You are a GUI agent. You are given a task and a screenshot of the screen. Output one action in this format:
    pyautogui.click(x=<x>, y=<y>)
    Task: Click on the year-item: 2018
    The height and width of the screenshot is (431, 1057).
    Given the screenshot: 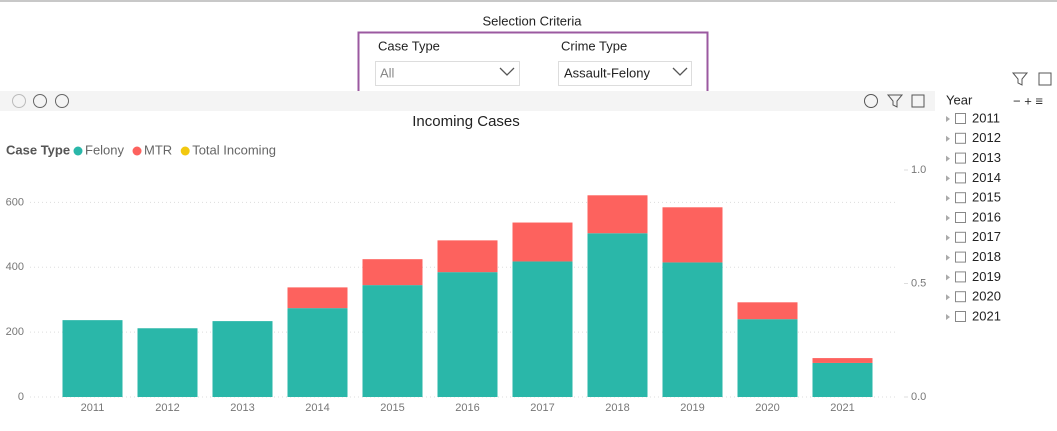 What is the action you would take?
    pyautogui.click(x=986, y=256)
    